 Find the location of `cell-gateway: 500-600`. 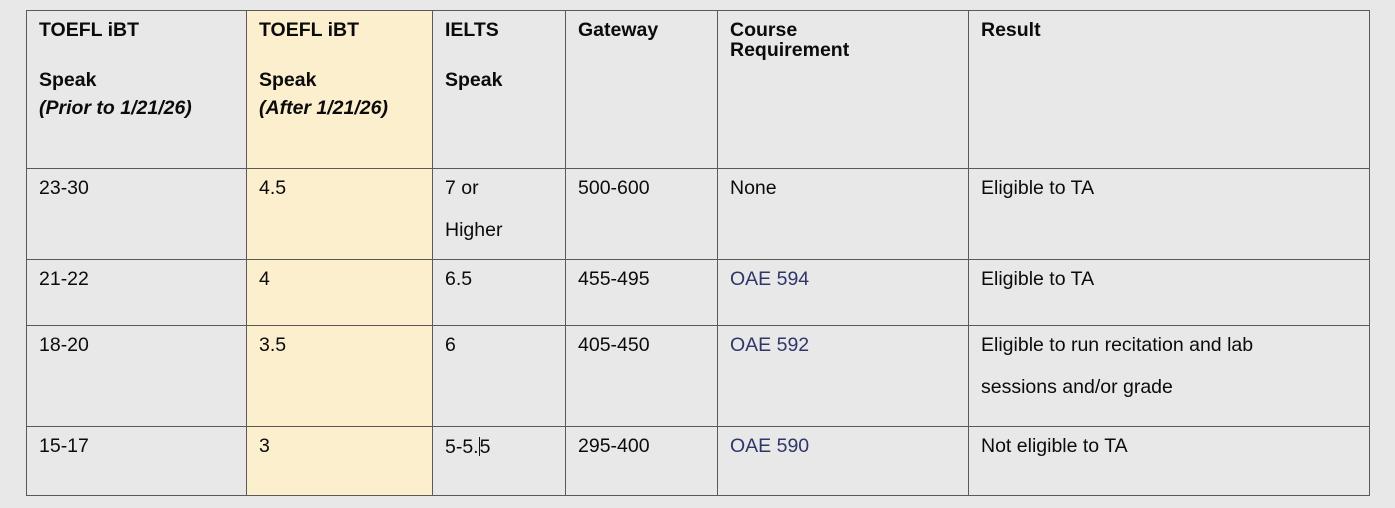

cell-gateway: 500-600 is located at coordinates (641, 214).